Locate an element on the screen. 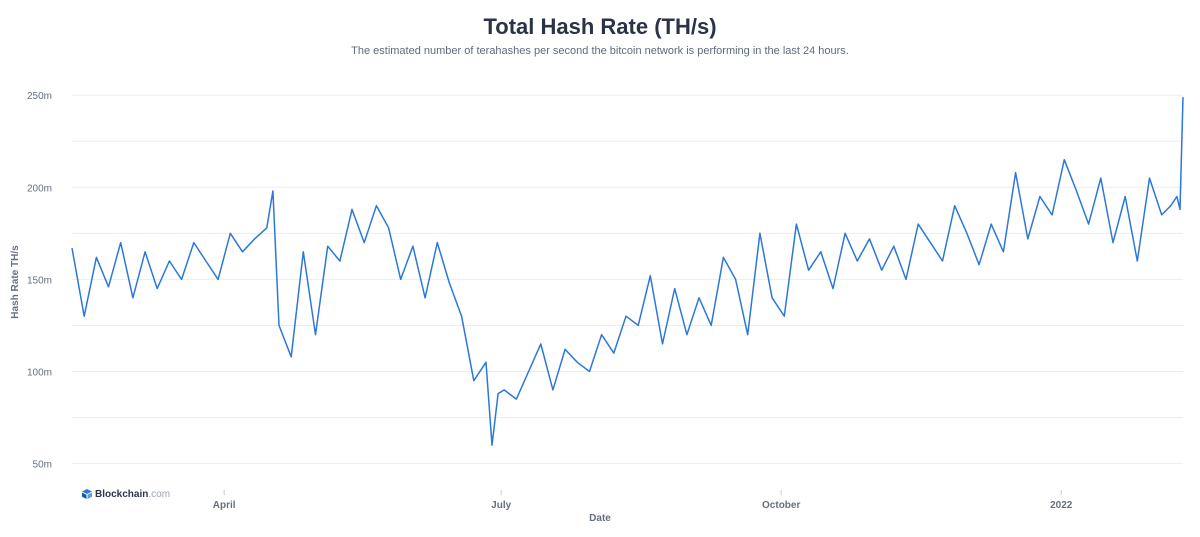 This screenshot has height=537, width=1200. brand-watermark: Blockchain .com is located at coordinates (126, 494).